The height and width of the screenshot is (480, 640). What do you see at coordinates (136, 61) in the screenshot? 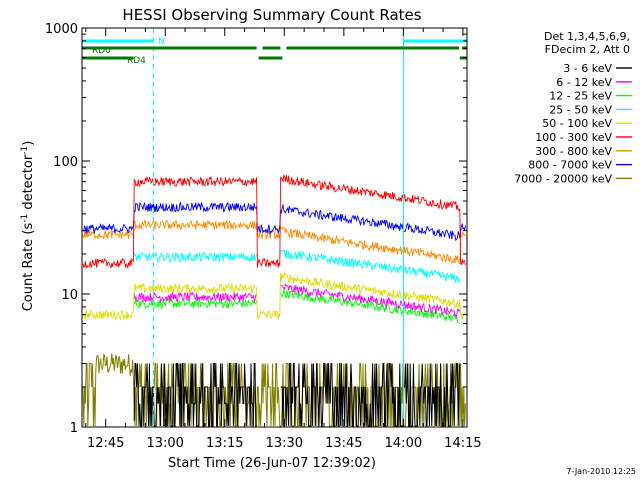
I see `flag-label-rd4: RD4` at bounding box center [136, 61].